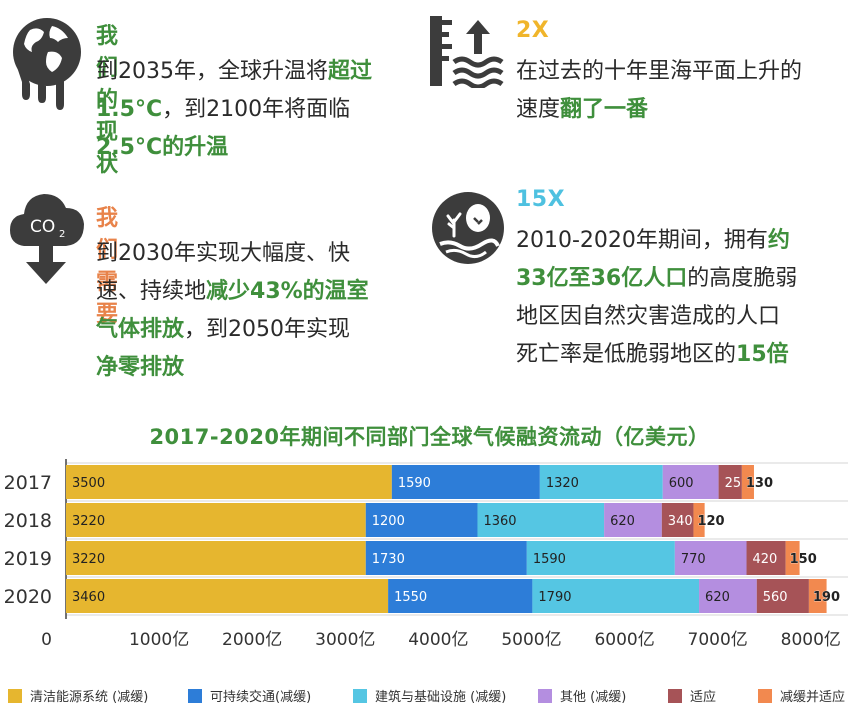 The height and width of the screenshot is (713, 859). What do you see at coordinates (562, 483) in the screenshot?
I see `bar-data-label: 1320` at bounding box center [562, 483].